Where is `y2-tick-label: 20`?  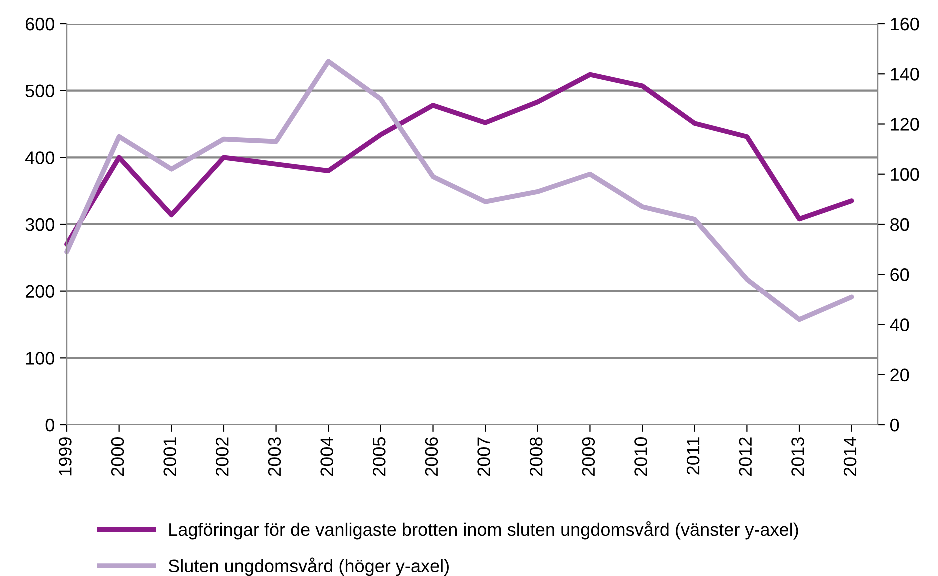 y2-tick-label: 20 is located at coordinates (900, 375).